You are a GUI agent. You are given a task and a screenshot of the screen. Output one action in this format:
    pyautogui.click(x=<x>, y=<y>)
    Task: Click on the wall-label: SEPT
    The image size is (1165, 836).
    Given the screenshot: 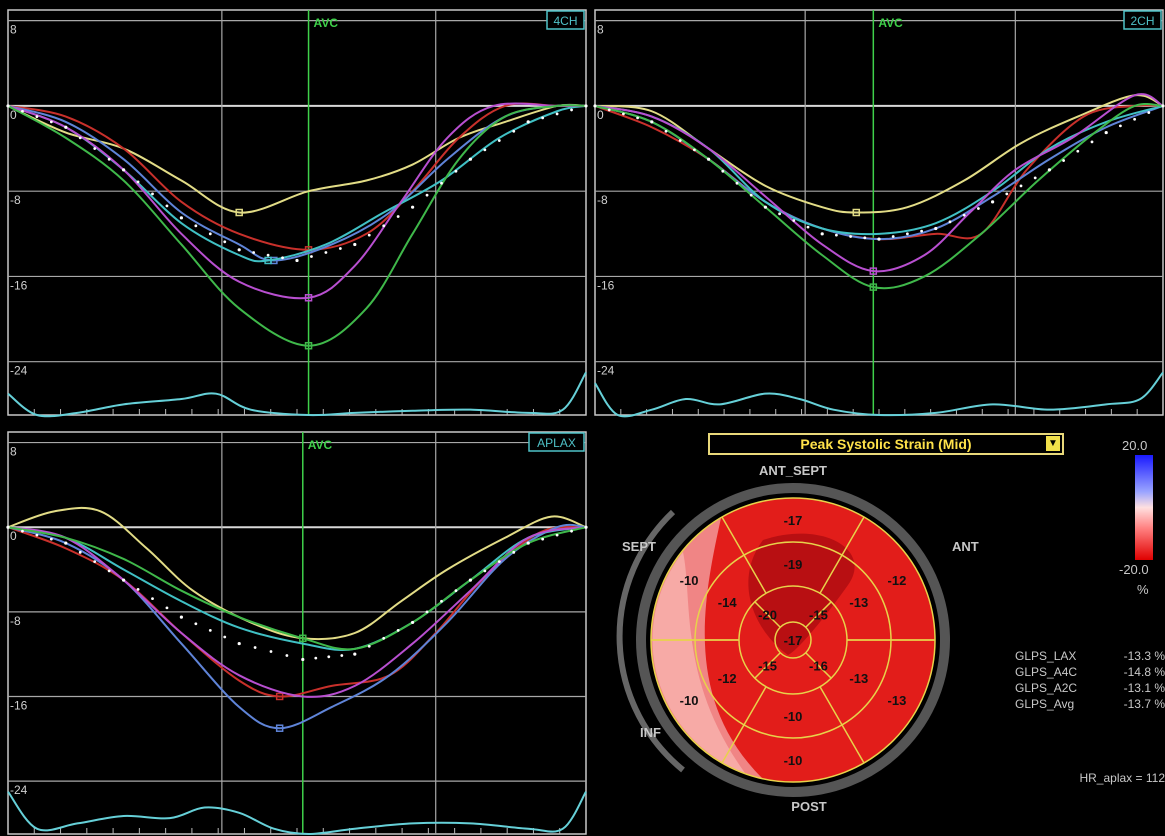 What is the action you would take?
    pyautogui.click(x=639, y=546)
    